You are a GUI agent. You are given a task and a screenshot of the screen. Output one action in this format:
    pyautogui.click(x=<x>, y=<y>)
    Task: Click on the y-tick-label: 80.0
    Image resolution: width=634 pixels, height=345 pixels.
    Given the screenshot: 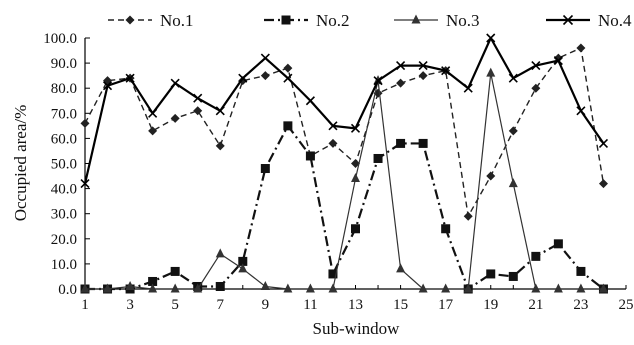 What is the action you would take?
    pyautogui.click(x=64, y=89)
    